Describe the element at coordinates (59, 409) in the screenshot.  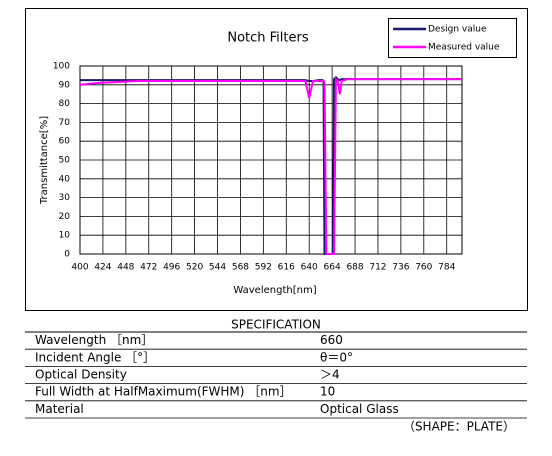
I see `spec-label: Material` at that location.